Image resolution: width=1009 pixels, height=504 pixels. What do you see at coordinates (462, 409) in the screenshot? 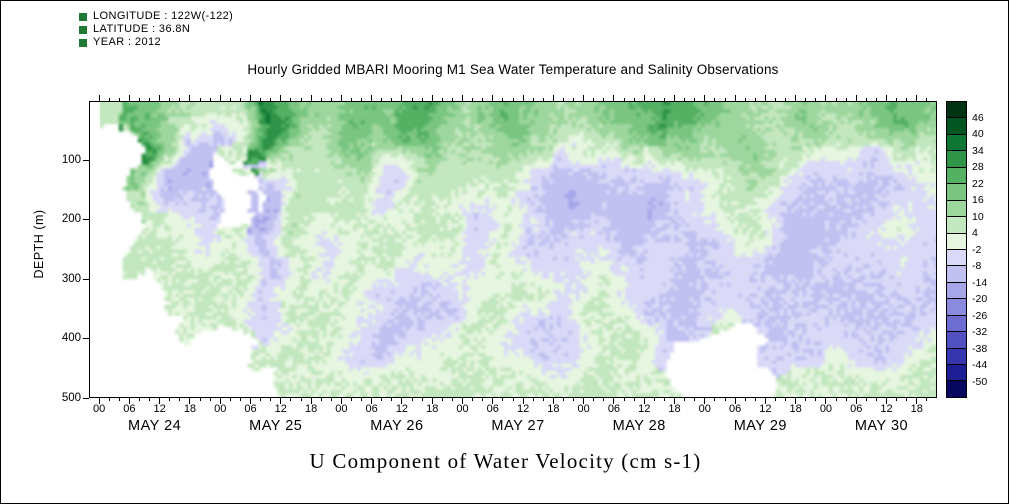
I see `x-hour-label: 00` at bounding box center [462, 409].